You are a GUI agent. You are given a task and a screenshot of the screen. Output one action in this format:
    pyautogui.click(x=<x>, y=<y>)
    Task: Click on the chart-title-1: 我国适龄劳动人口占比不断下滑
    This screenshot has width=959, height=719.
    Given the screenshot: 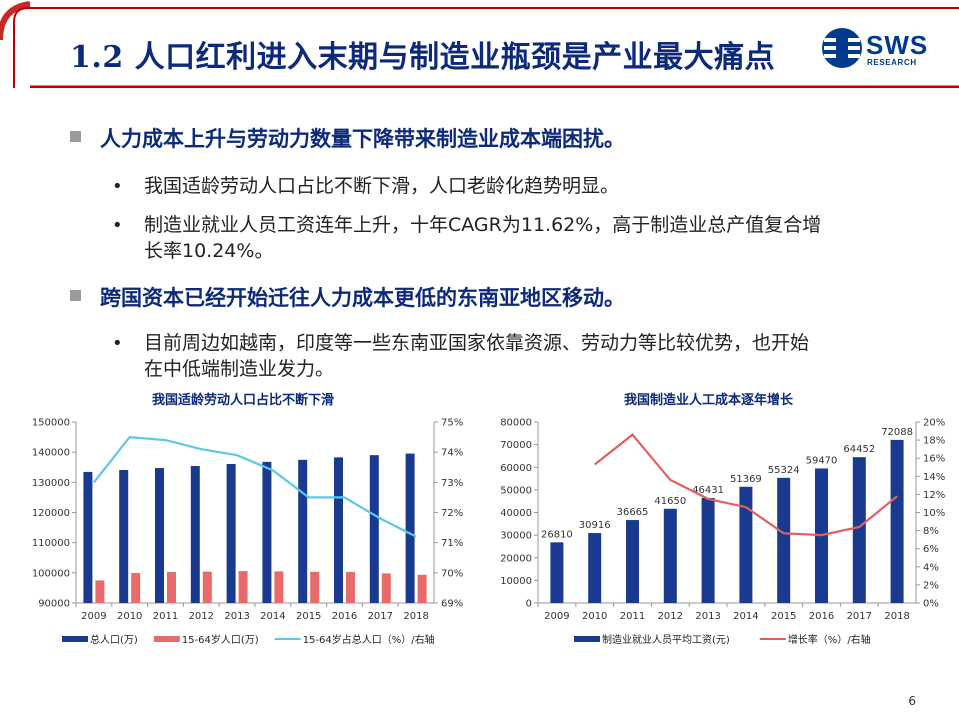 What is the action you would take?
    pyautogui.click(x=243, y=400)
    